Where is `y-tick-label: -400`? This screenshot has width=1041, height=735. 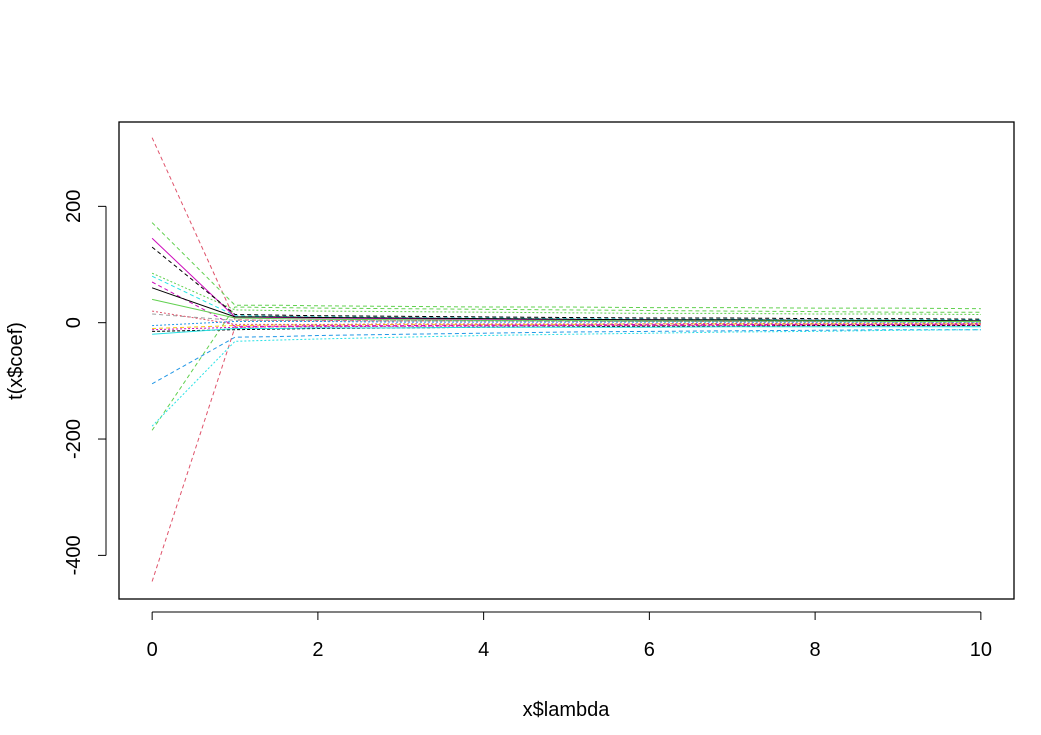 y-tick-label: -400 is located at coordinates (74, 555).